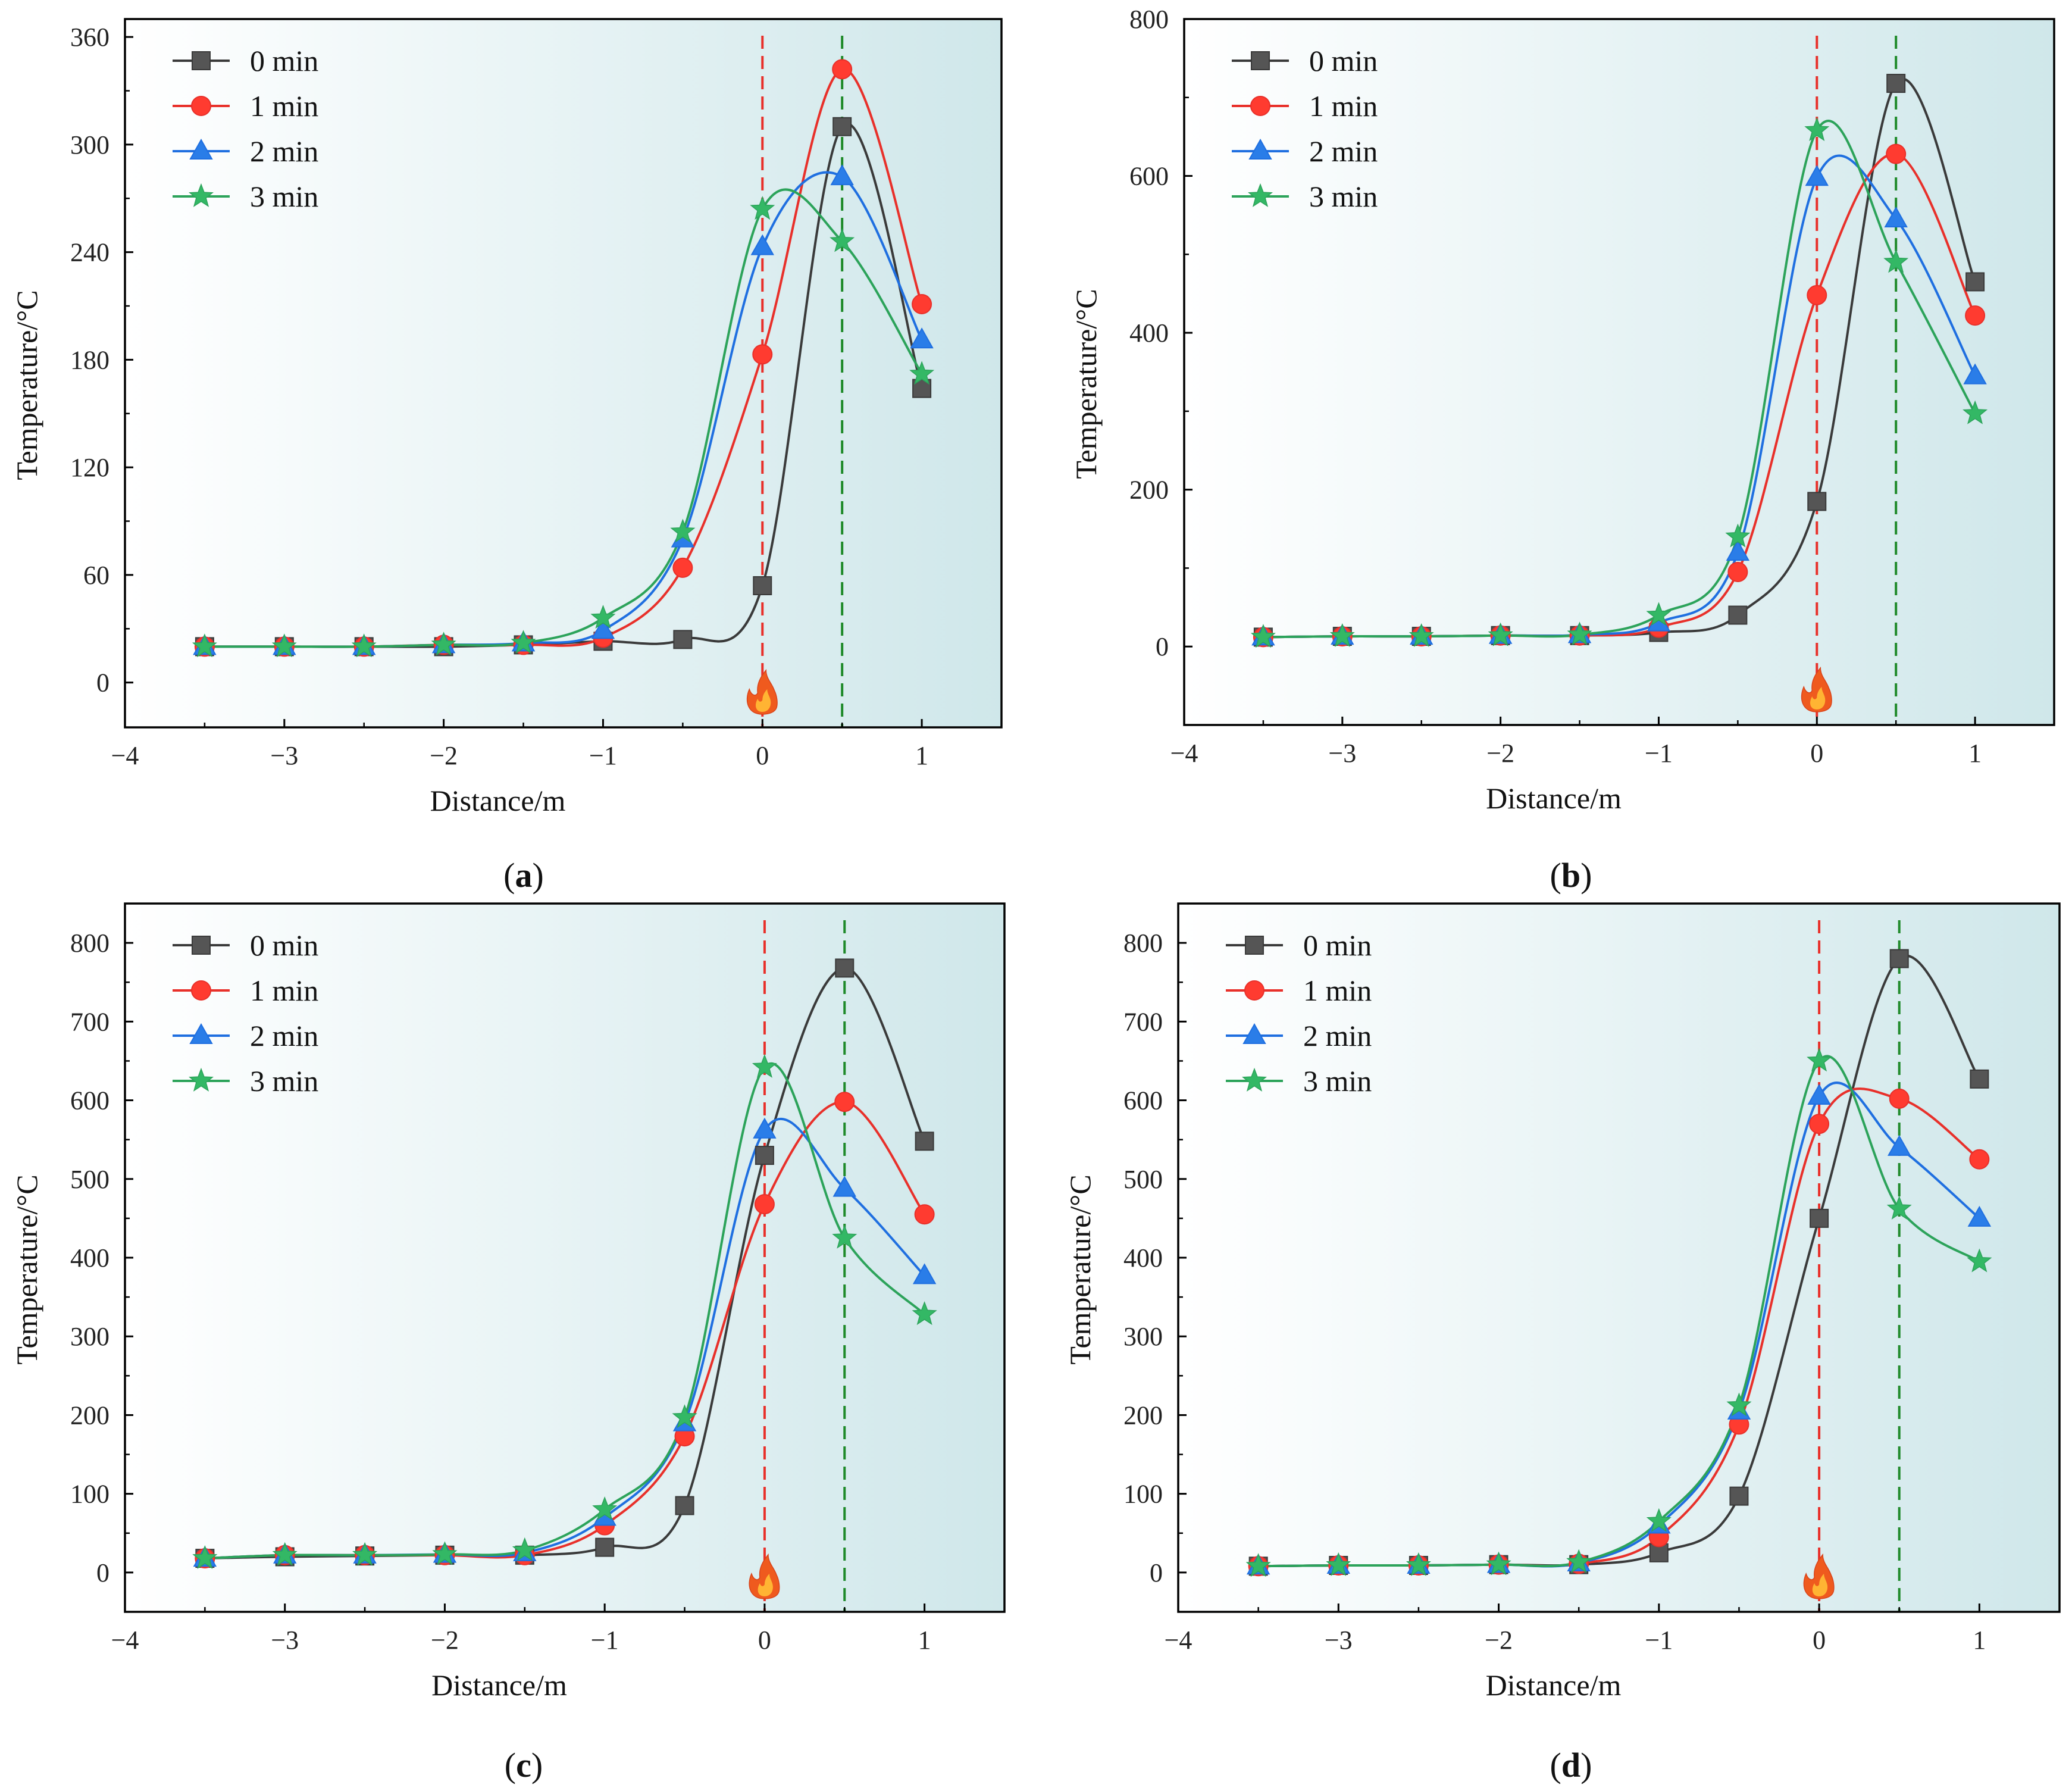  Describe the element at coordinates (96, 575) in the screenshot. I see `y-tick-label: 60` at that location.